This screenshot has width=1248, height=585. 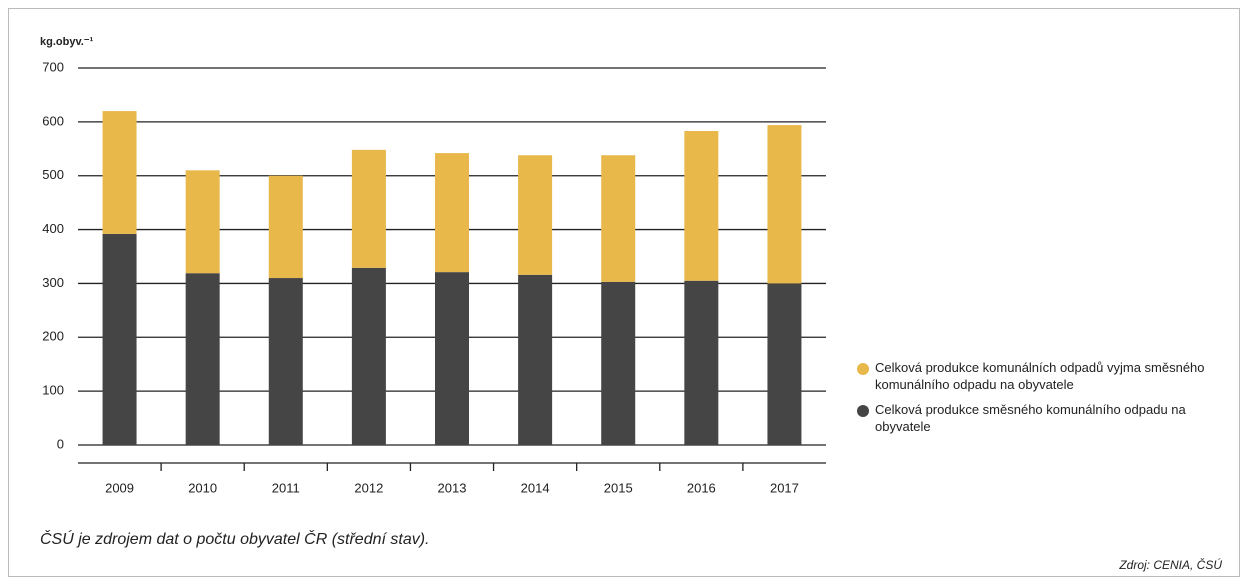 I want to click on source: Zdroj: CENIA, ČSÚ, so click(x=1170, y=564).